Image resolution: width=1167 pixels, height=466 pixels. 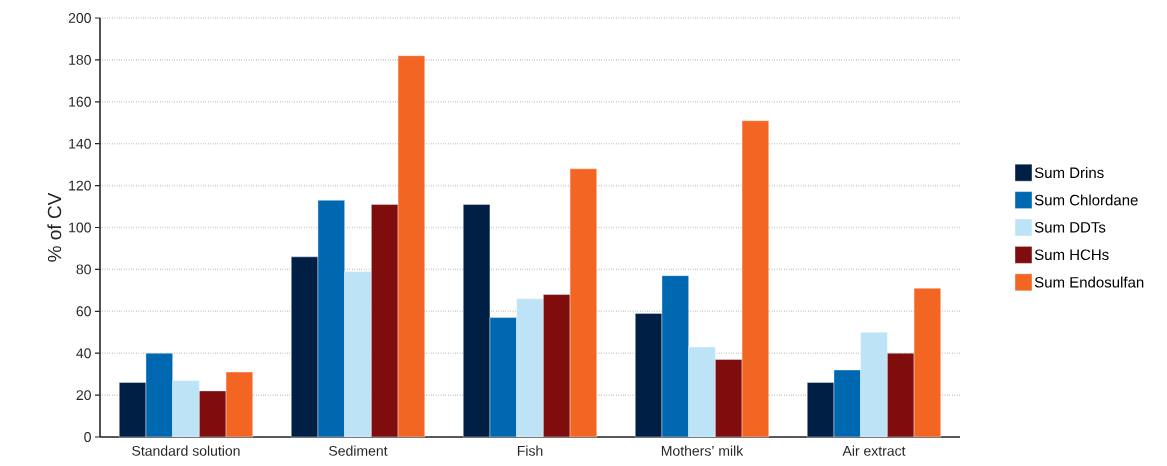 I want to click on y-tick-label: 180, so click(x=80, y=59).